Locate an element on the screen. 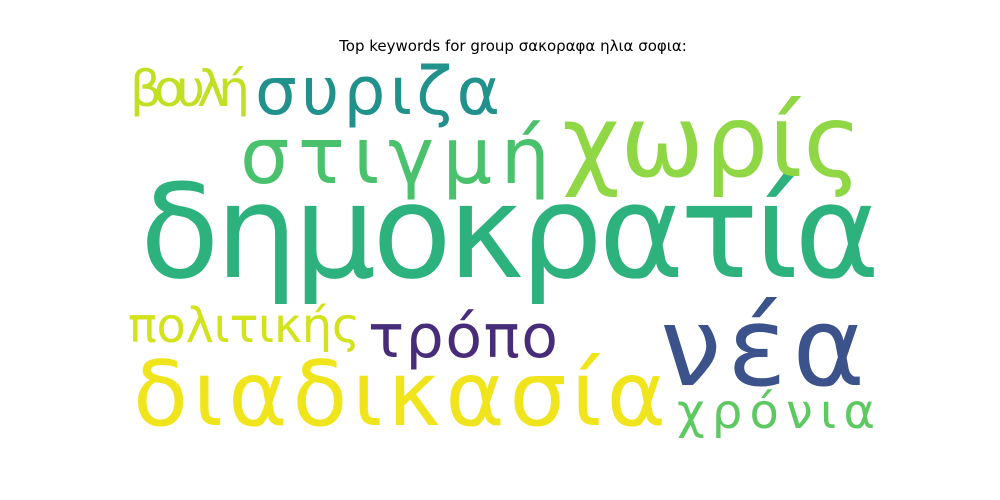  word-2: νέα is located at coordinates (762, 347).